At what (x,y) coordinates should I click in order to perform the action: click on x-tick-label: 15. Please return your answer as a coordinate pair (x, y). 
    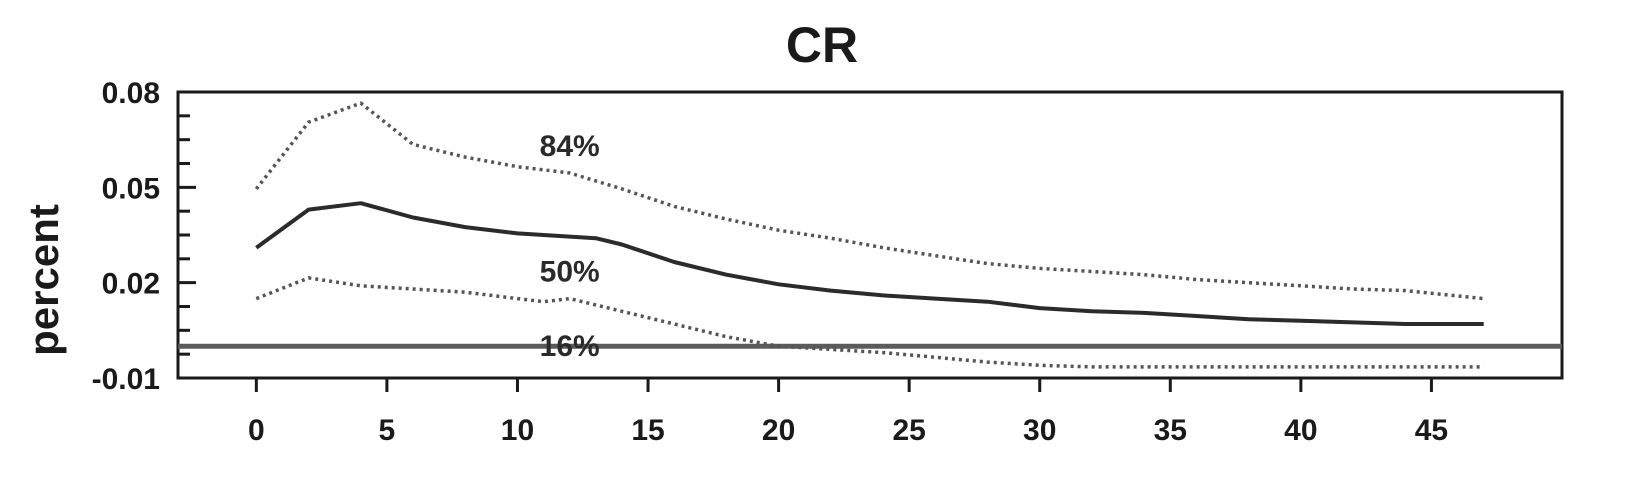
    Looking at the image, I should click on (647, 430).